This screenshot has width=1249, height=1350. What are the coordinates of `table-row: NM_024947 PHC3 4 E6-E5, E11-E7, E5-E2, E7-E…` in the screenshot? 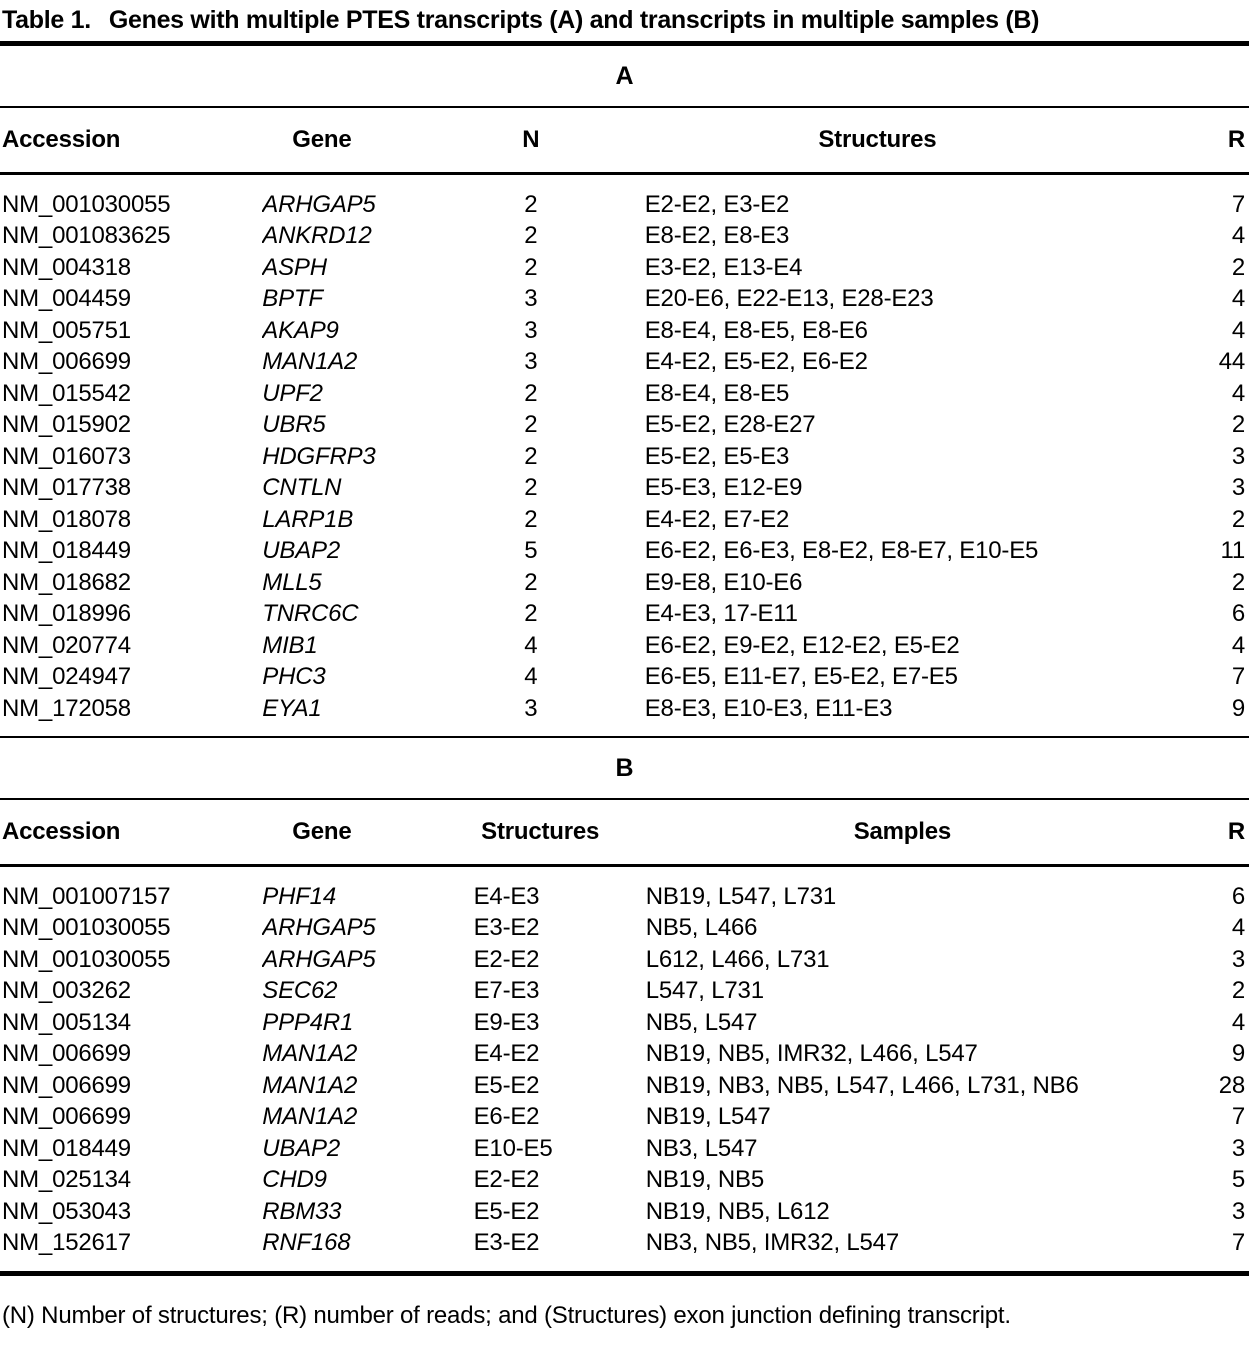 It's located at (624, 677).